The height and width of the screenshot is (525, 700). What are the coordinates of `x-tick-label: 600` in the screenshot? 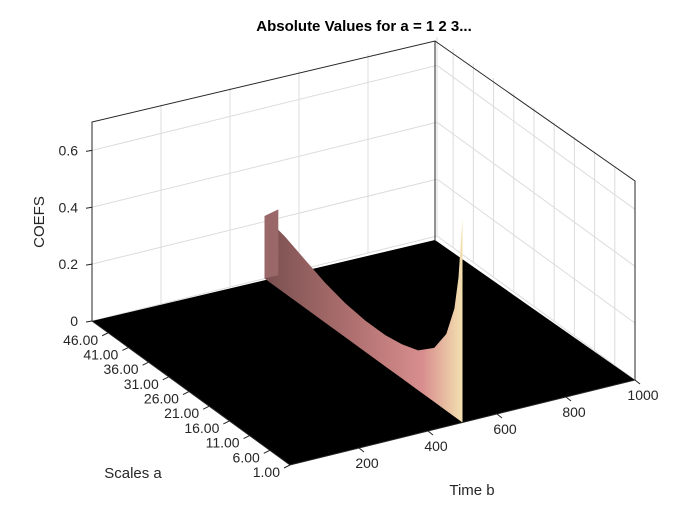 It's located at (505, 429).